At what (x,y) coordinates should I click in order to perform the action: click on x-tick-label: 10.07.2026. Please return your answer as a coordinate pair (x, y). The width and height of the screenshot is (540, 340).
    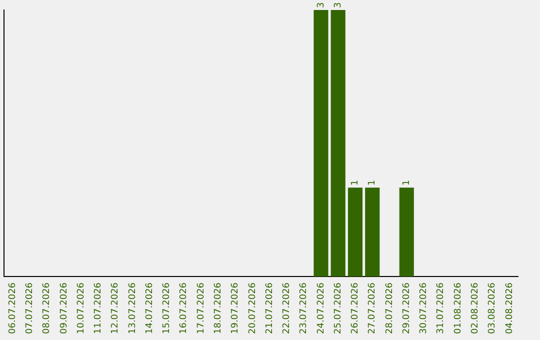
    Looking at the image, I should click on (81, 308).